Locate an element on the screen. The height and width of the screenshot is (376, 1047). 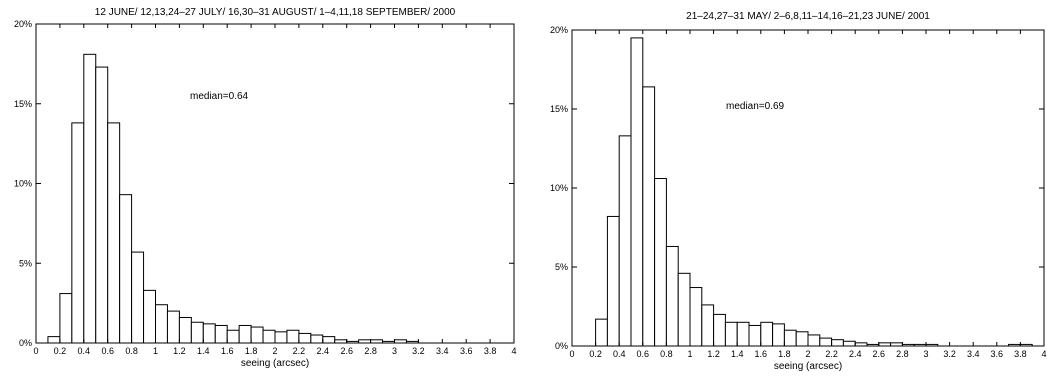
median-annotation: median=0.64 is located at coordinates (219, 96).